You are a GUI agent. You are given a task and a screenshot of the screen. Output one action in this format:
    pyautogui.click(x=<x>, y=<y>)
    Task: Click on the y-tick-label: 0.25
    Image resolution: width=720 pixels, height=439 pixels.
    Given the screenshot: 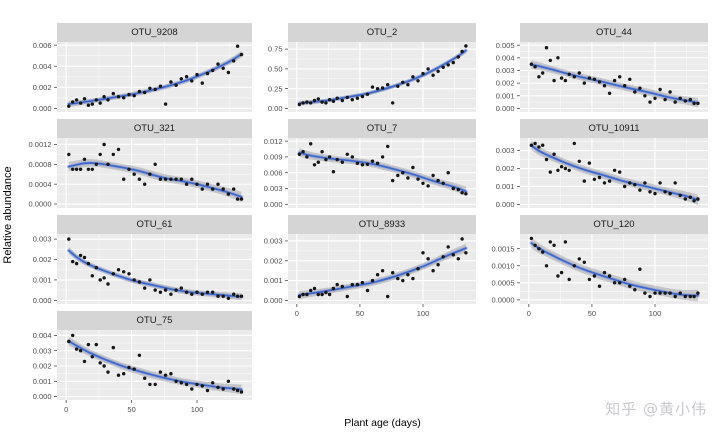 What is the action you would take?
    pyautogui.click(x=275, y=88)
    